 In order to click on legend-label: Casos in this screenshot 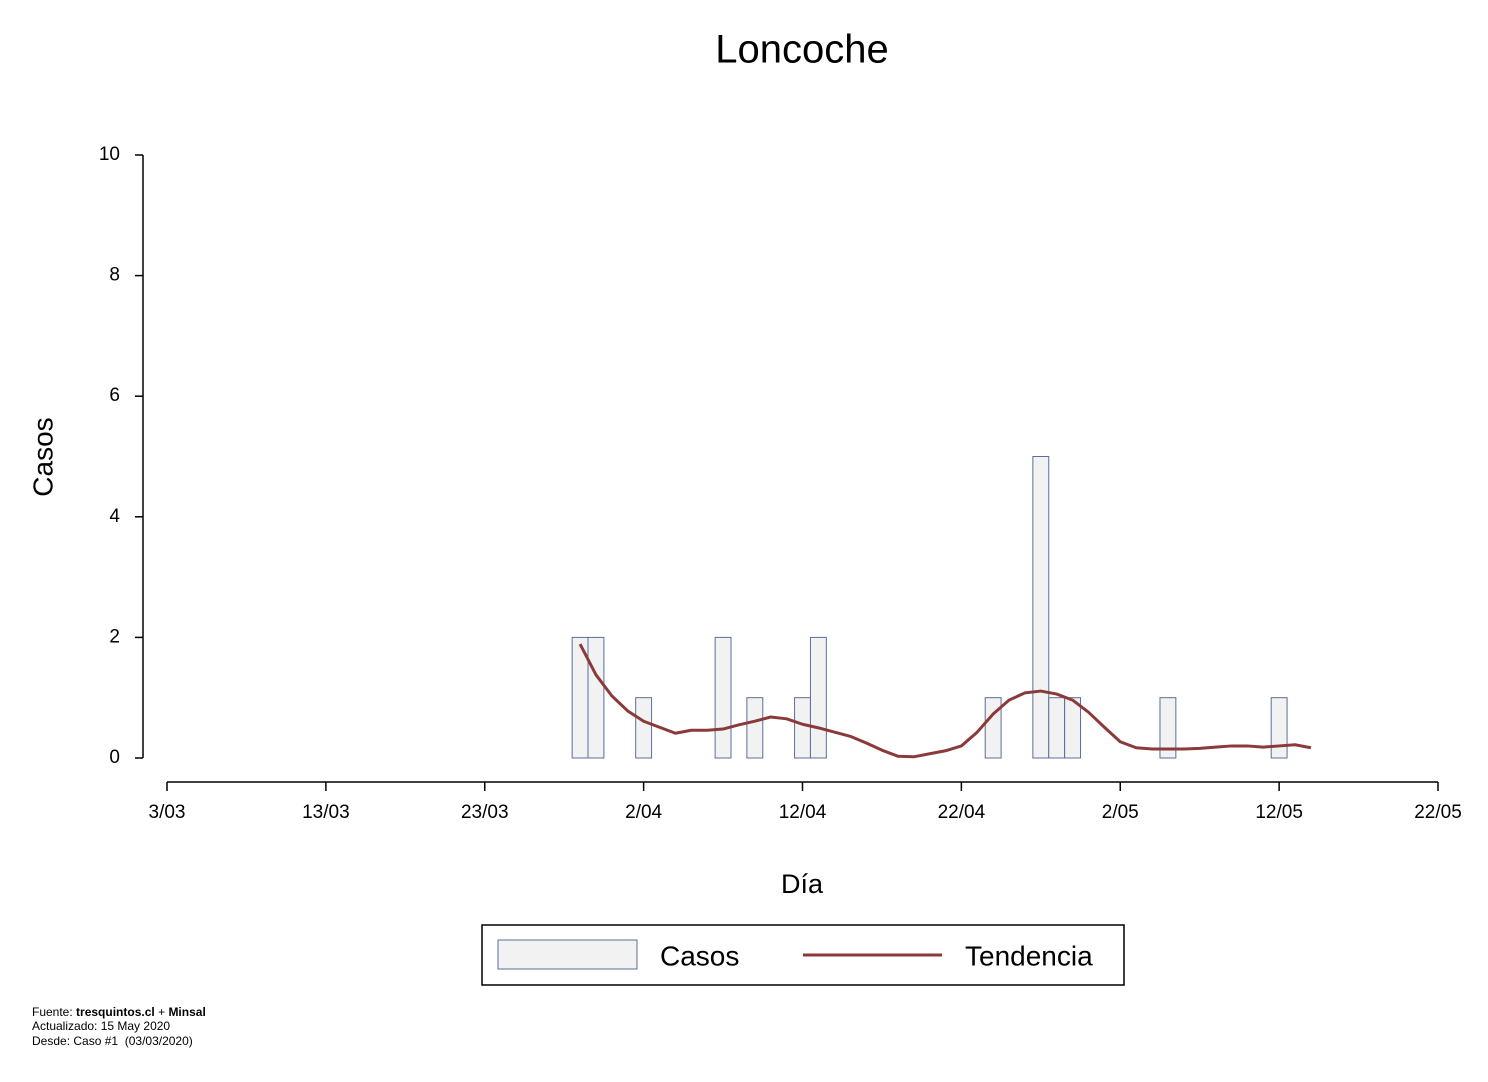, I will do `click(699, 955)`.